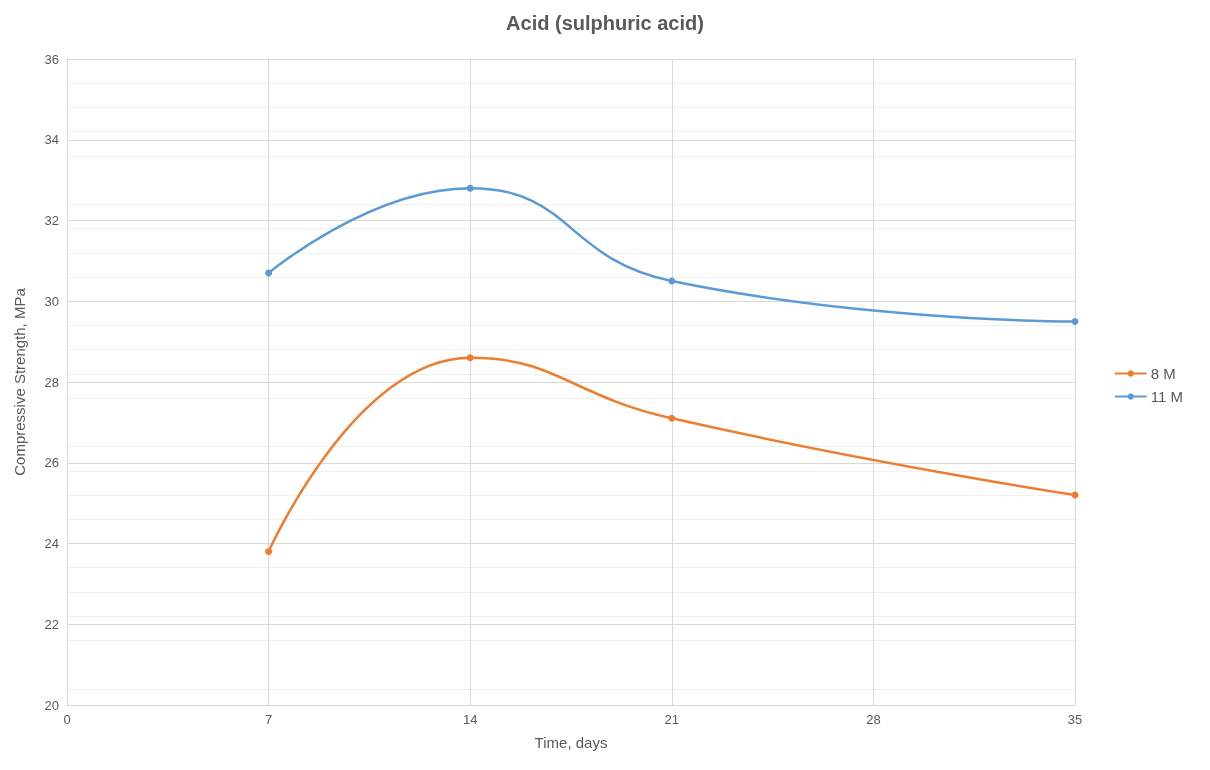 This screenshot has width=1210, height=770. I want to click on legend-label: 8 M, so click(1163, 373).